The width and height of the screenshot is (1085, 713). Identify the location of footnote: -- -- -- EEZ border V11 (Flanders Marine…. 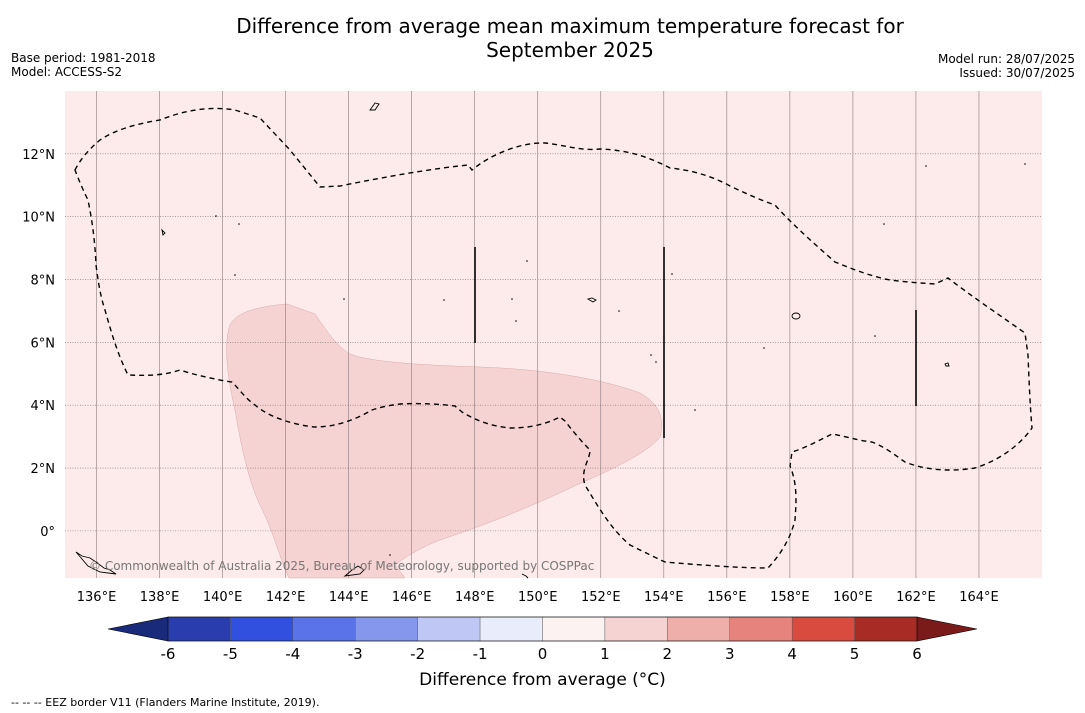
(165, 702).